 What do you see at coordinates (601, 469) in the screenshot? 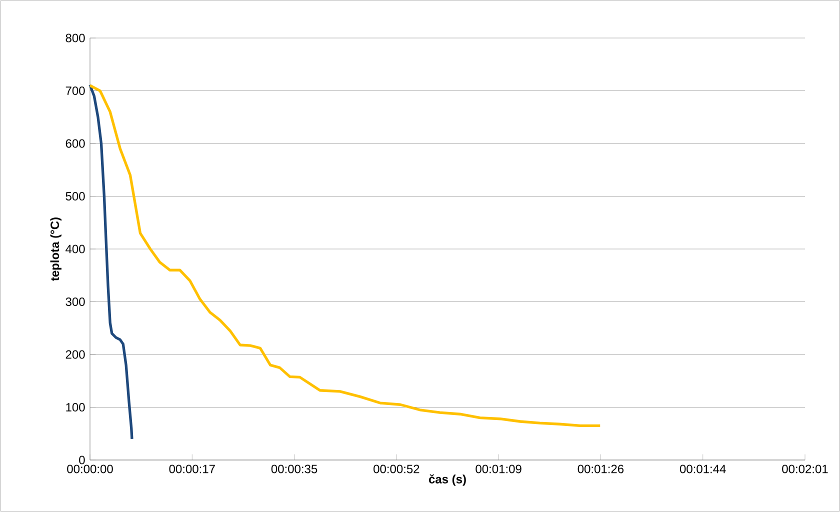
I see `x-tick-label: 00:01:26` at bounding box center [601, 469].